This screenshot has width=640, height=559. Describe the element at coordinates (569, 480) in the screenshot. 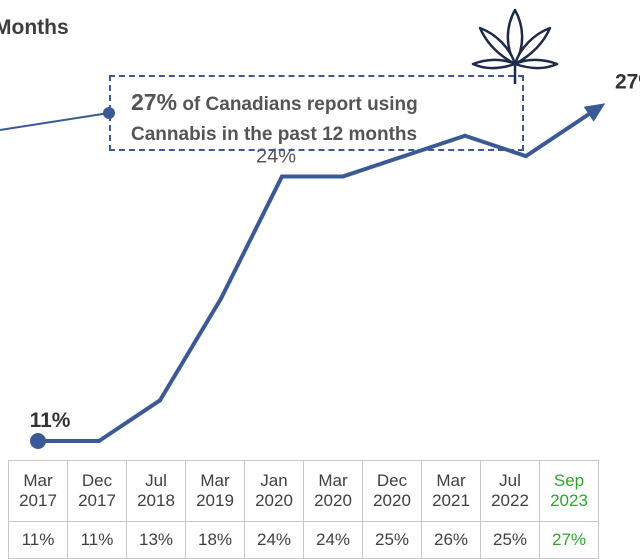

I see `date-month: Sep` at that location.